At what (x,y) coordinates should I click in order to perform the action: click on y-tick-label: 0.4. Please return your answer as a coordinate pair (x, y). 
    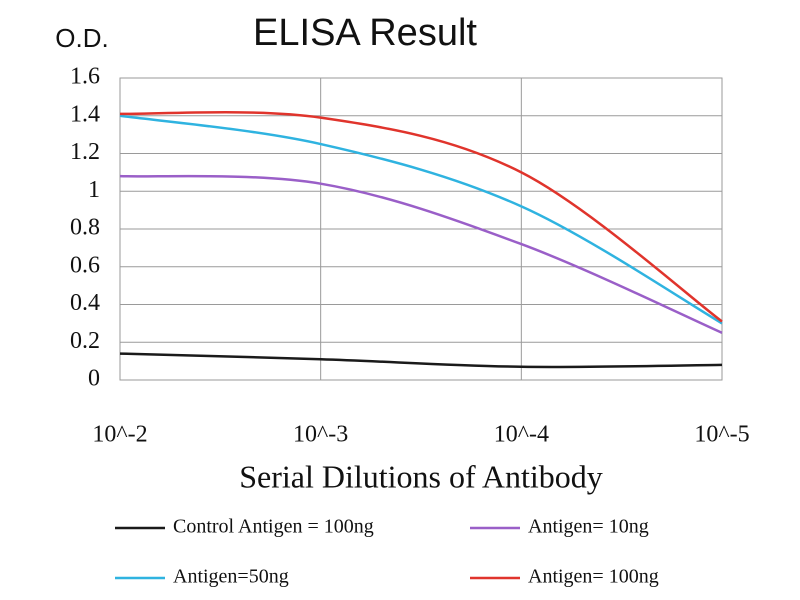
    Looking at the image, I should click on (85, 303).